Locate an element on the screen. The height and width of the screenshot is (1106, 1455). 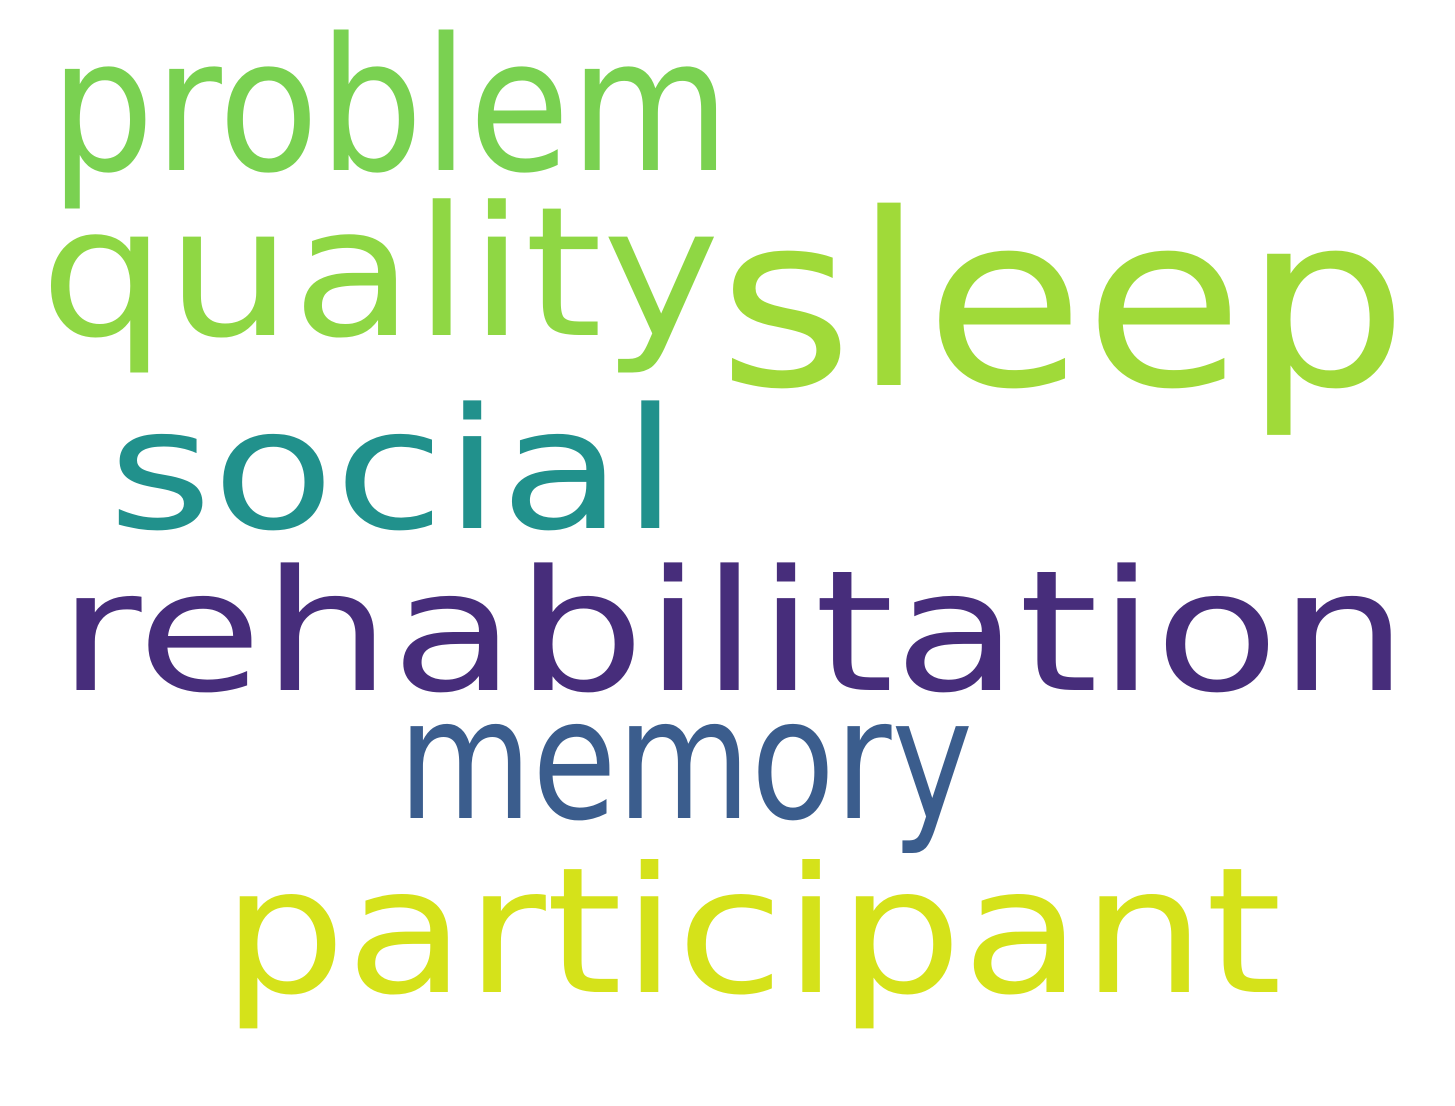
word-sleep: sleep is located at coordinates (1063, 302).